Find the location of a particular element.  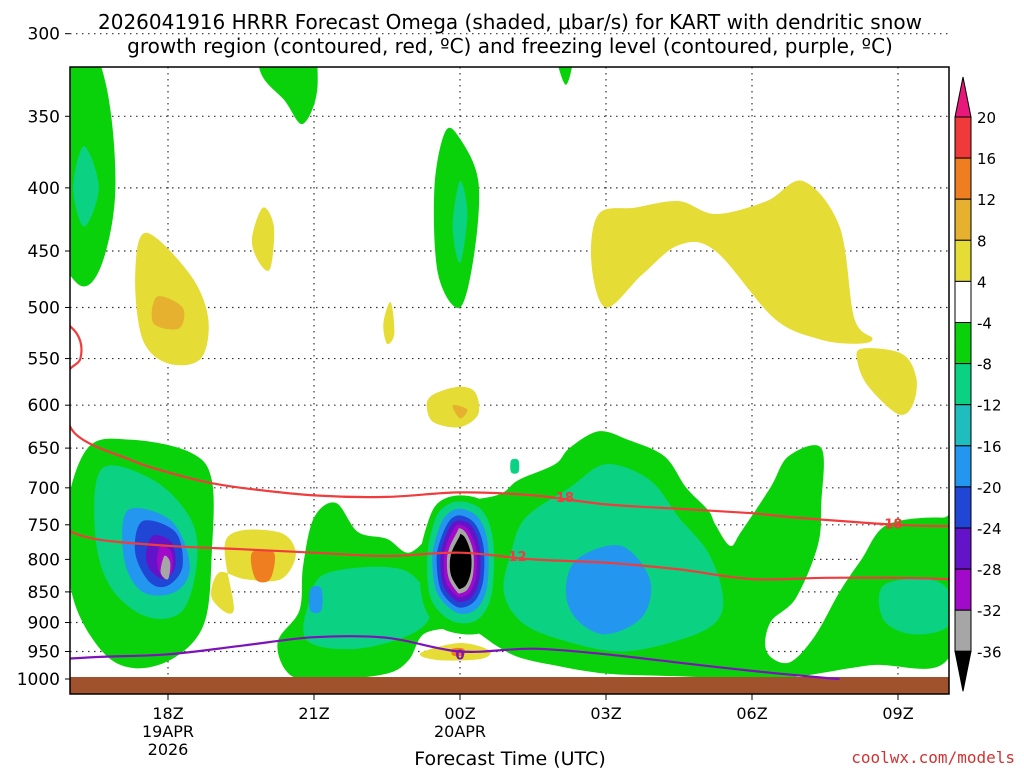

y-tick-label-450: 450 is located at coordinates (44, 252).